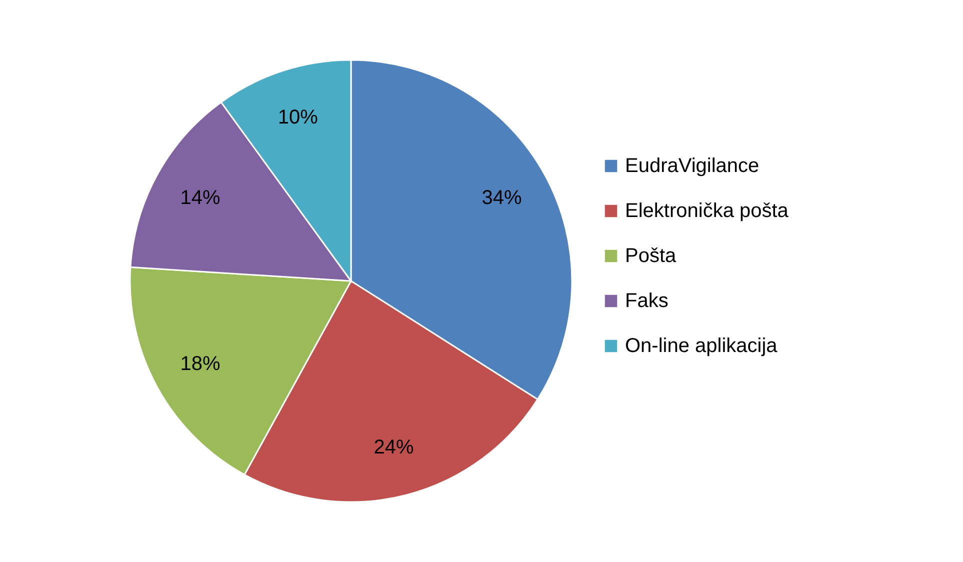 The width and height of the screenshot is (963, 562). What do you see at coordinates (701, 346) in the screenshot?
I see `legend-label: On-line aplikacija` at bounding box center [701, 346].